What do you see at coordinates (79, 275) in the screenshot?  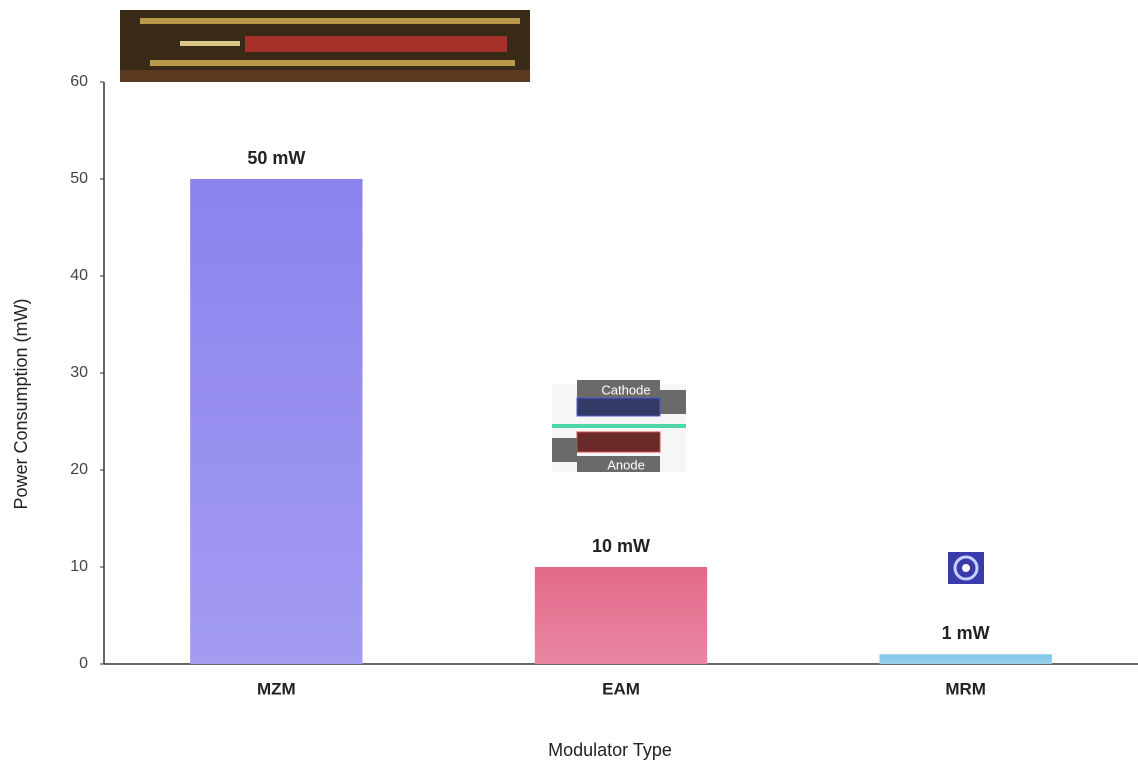 I see `y-tick-label: 40` at bounding box center [79, 275].